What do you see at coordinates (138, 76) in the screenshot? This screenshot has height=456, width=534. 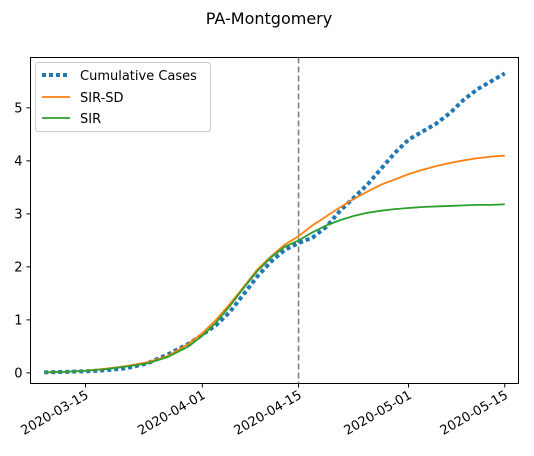 I see `legend-label-cumulative-cases: Cumulative Cases` at bounding box center [138, 76].